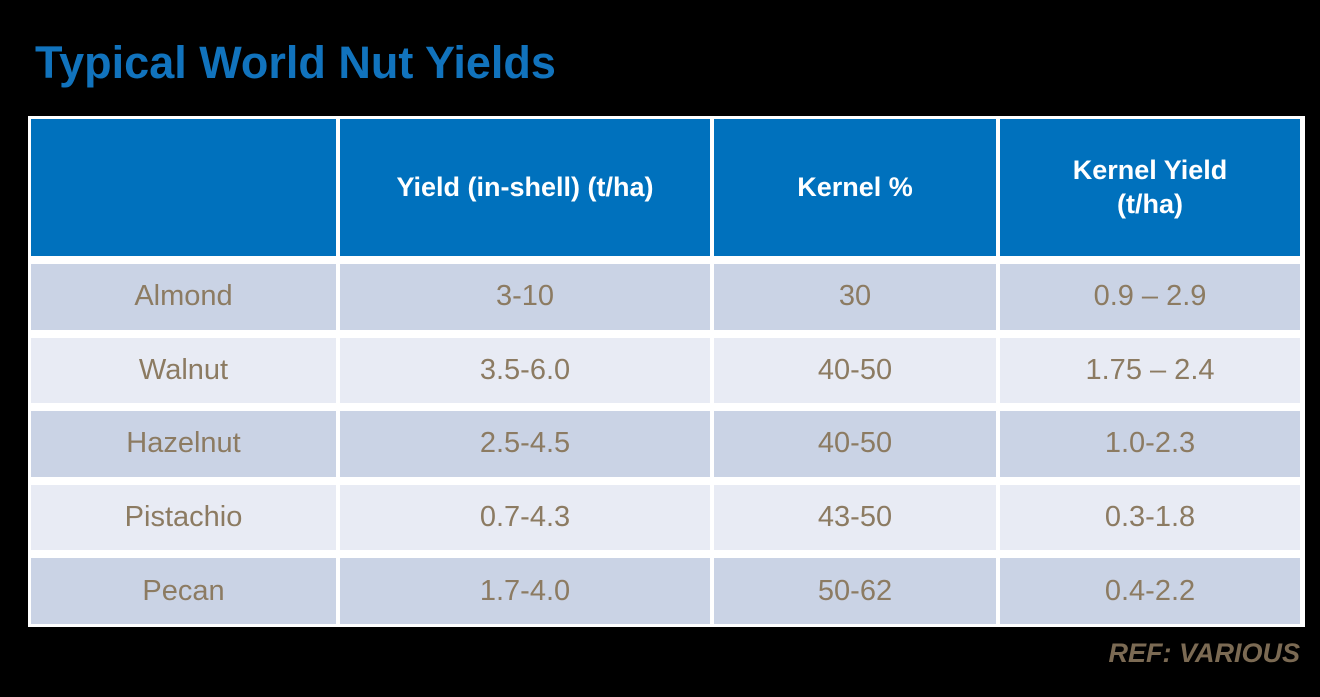  What do you see at coordinates (1150, 444) in the screenshot?
I see `cell-kernel-yield: 1.0-2.3` at bounding box center [1150, 444].